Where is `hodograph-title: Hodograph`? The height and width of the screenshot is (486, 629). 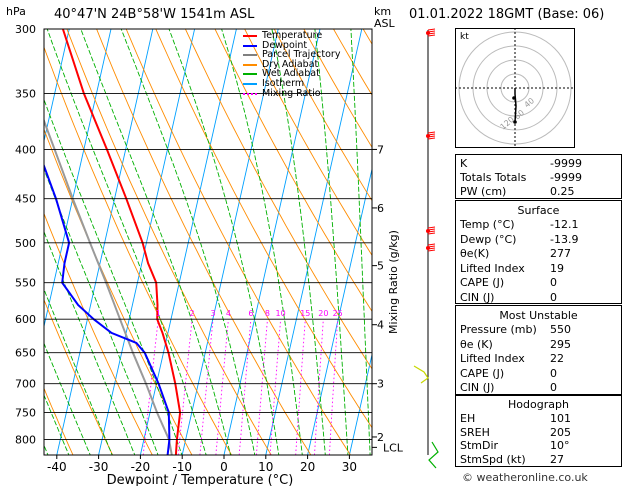 hodograph-title: Hodograph is located at coordinates (538, 404).